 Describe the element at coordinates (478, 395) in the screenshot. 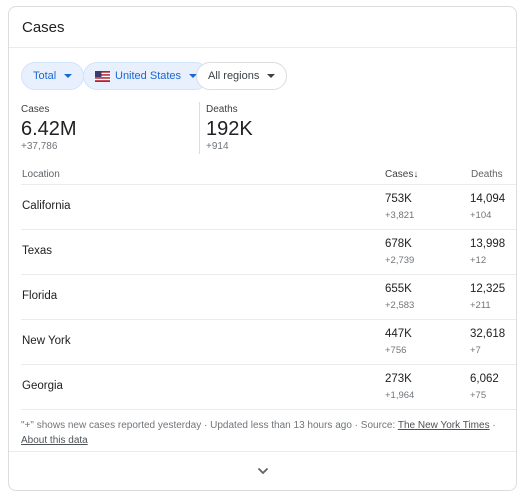

I see `deaths-delta-cell: +75` at that location.